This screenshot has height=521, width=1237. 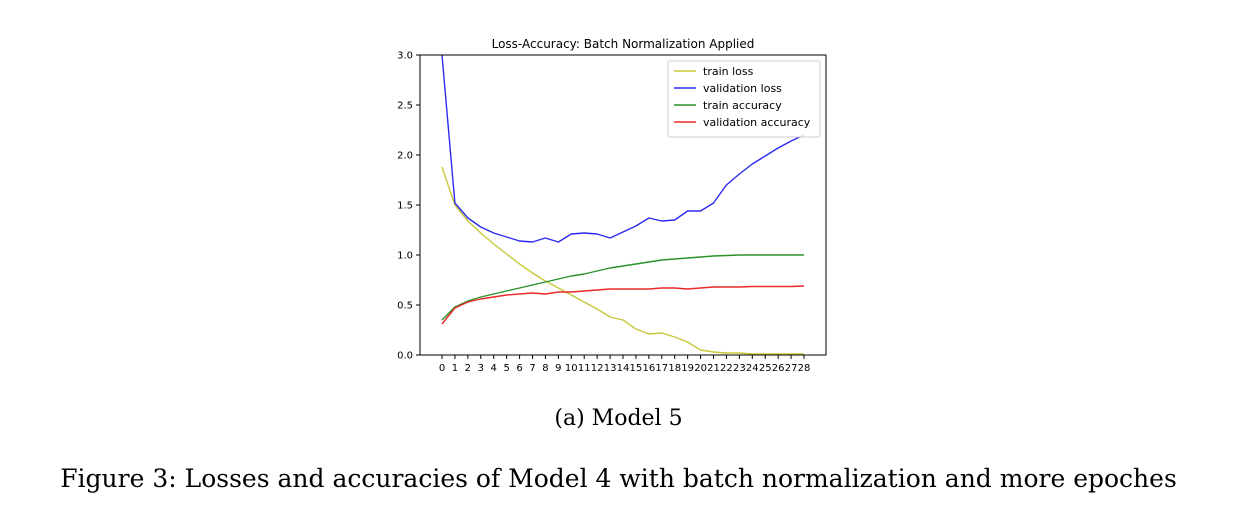 What do you see at coordinates (726, 368) in the screenshot?
I see `x-tick-label: 22` at bounding box center [726, 368].